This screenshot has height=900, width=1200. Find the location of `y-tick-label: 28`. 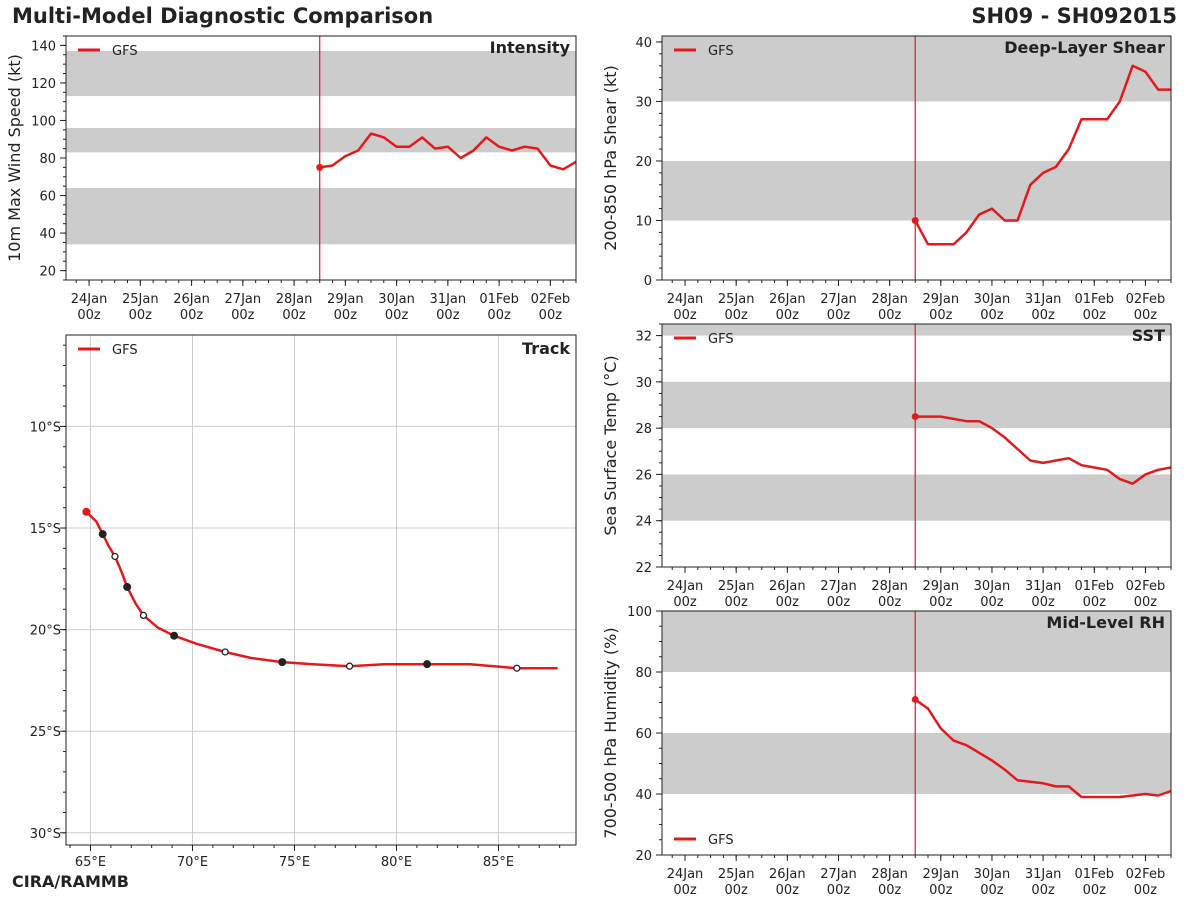

y-tick-label: 28 is located at coordinates (643, 429).